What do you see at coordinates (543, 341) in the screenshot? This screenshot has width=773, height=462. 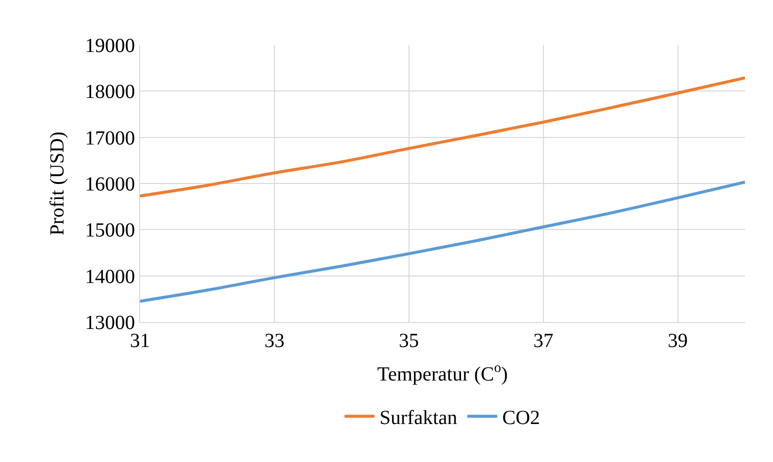 I see `x-tick-label: 37` at bounding box center [543, 341].